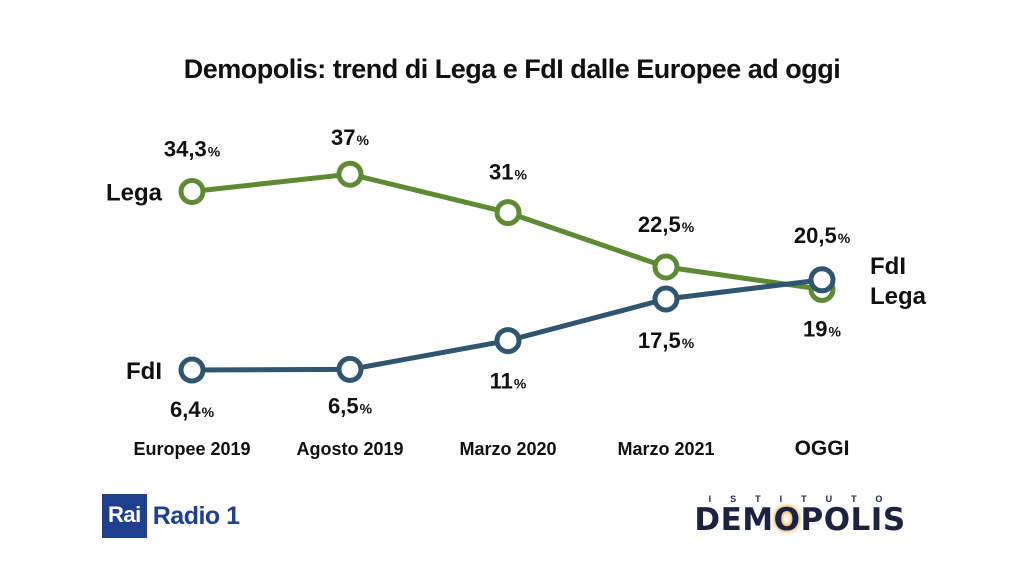 The height and width of the screenshot is (576, 1024). What do you see at coordinates (507, 231) in the screenshot?
I see `series-line-lega` at bounding box center [507, 231].